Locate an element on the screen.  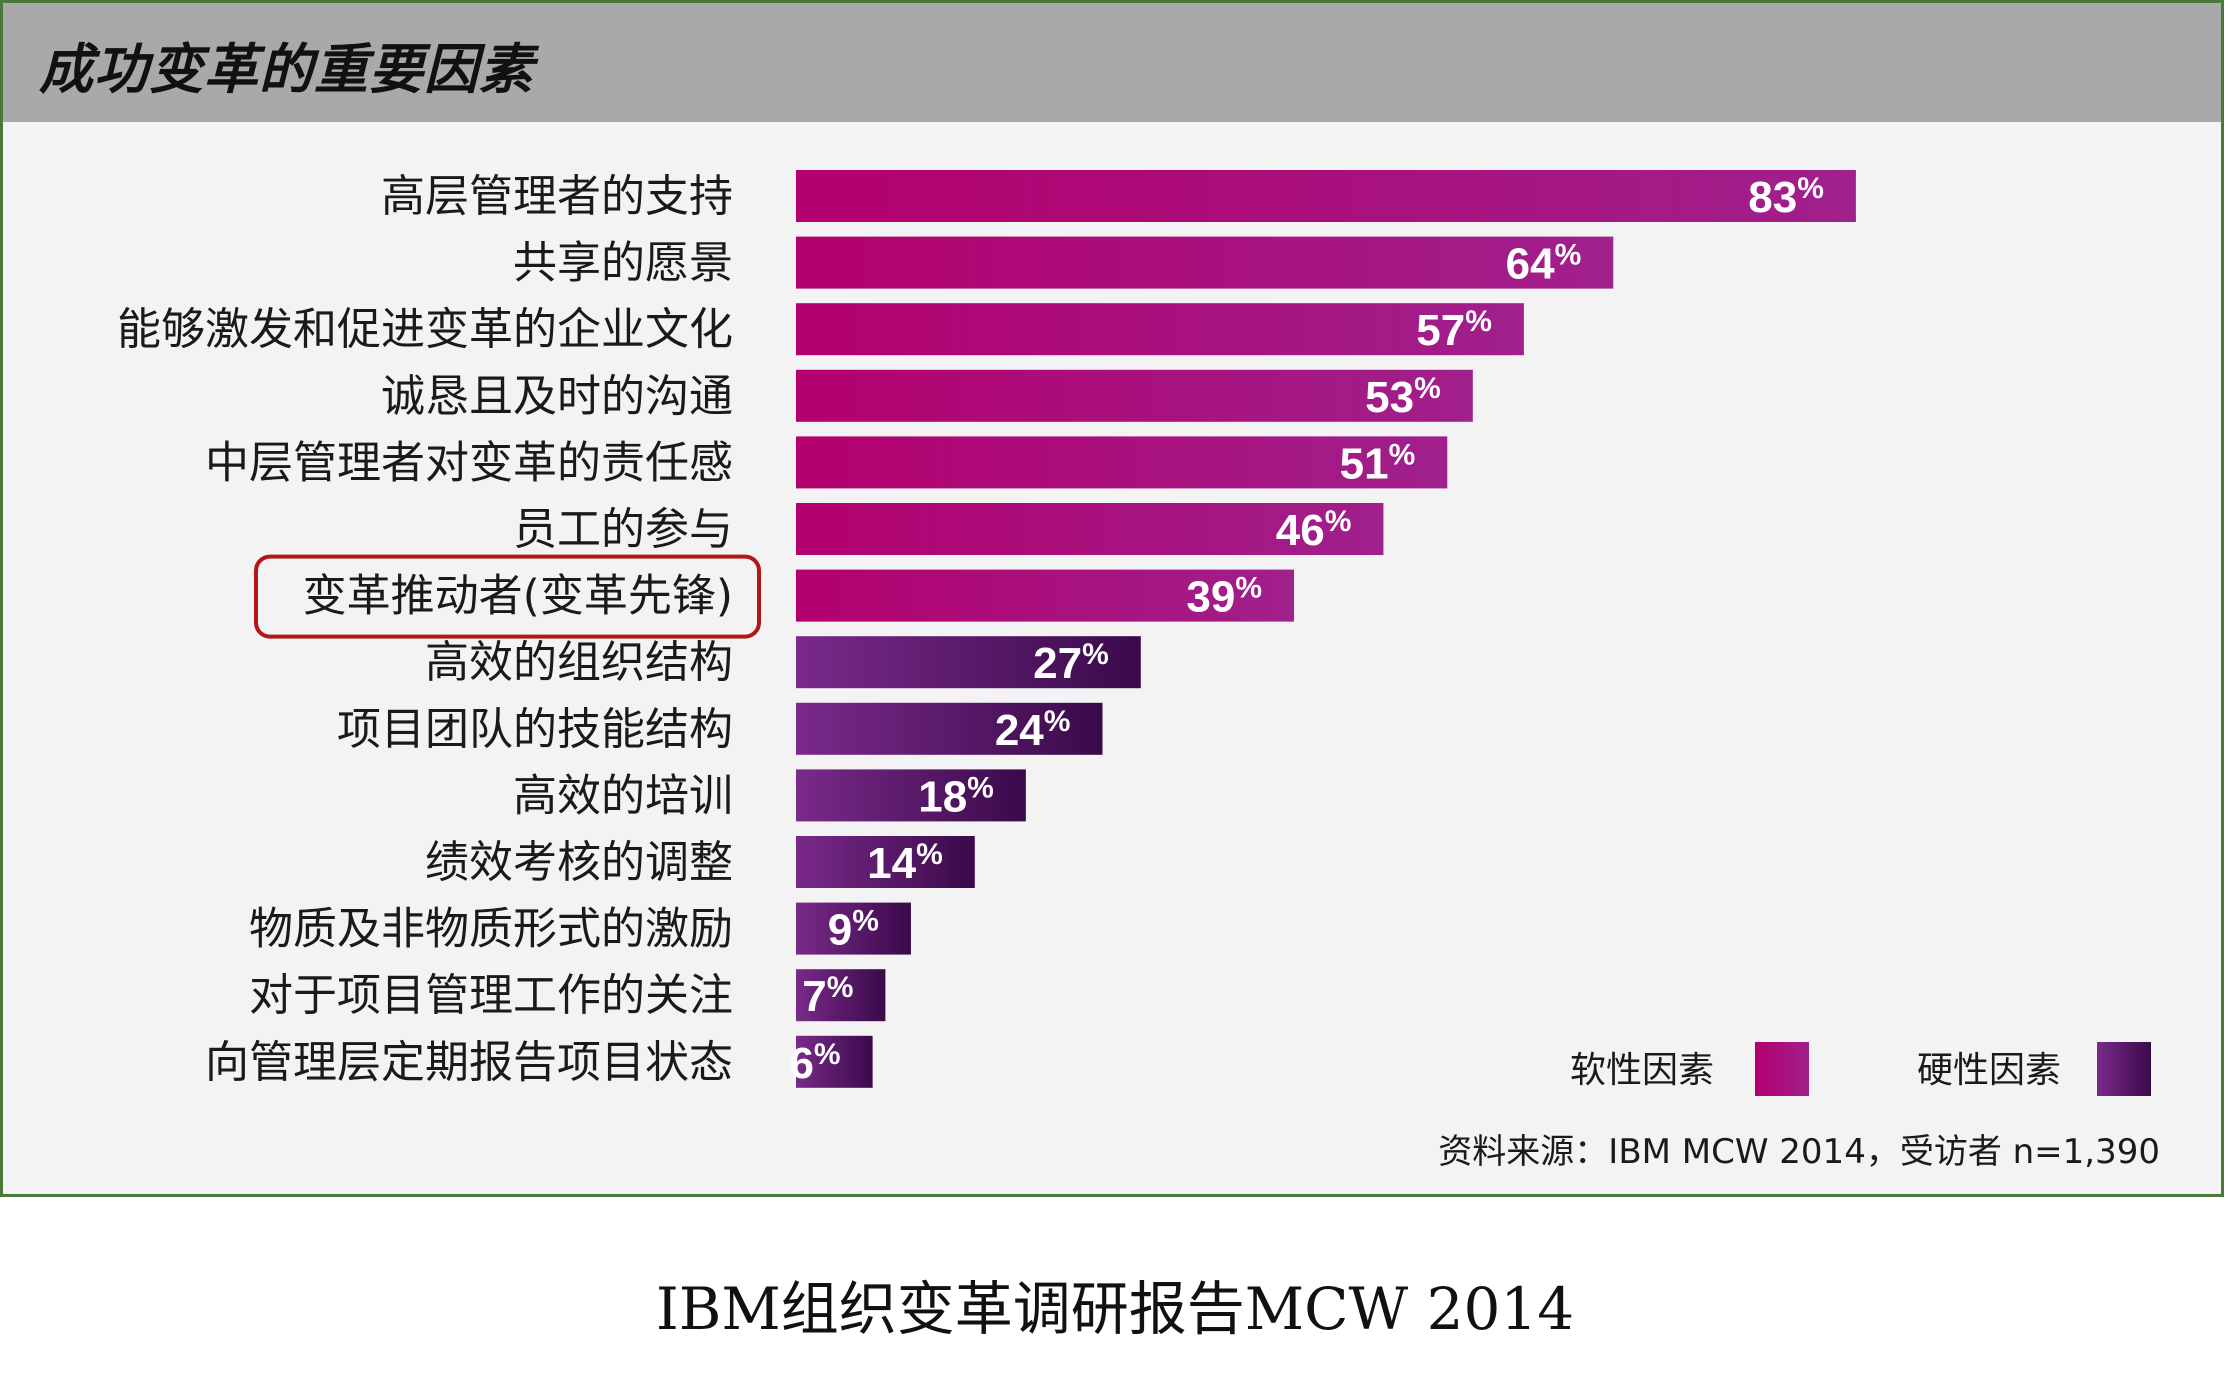
chart-title: 成功变革的重要因素 is located at coordinates (286, 69).